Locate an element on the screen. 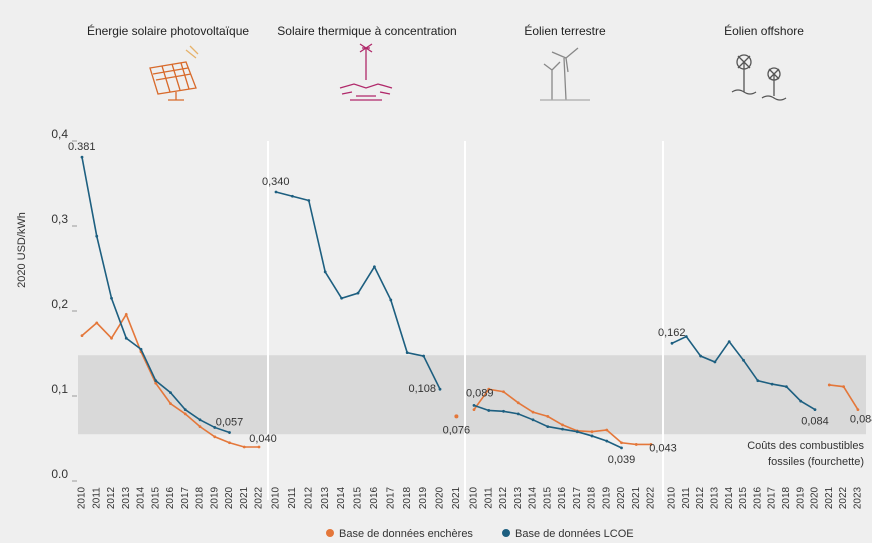  lcoe-value-label: 0,084 is located at coordinates (815, 422).